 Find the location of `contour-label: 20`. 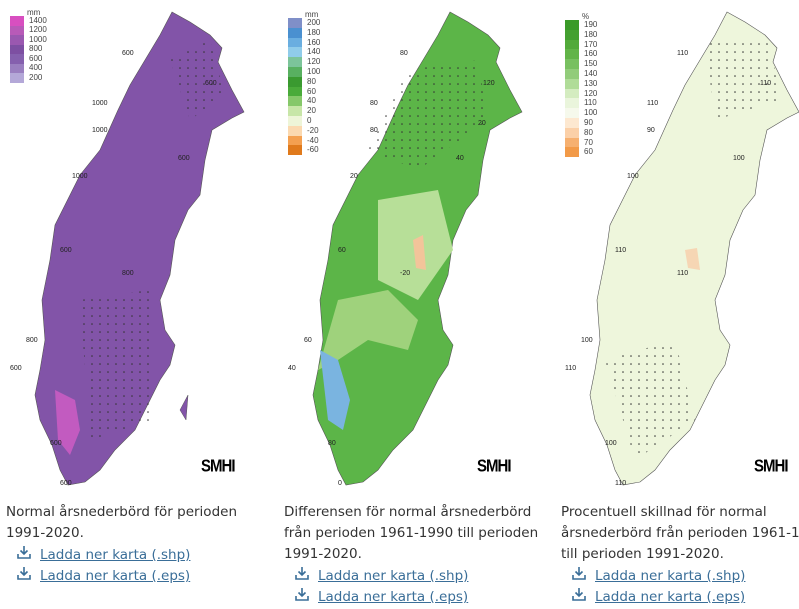

contour-label: 20 is located at coordinates (482, 123).